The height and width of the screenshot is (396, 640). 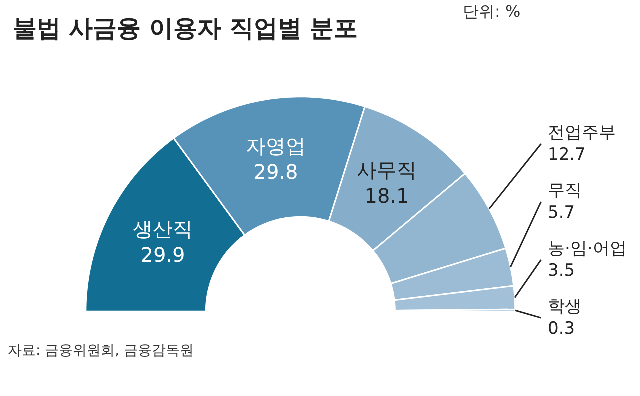 What do you see at coordinates (492, 11) in the screenshot?
I see `chart-subtitle: 단위: %` at bounding box center [492, 11].